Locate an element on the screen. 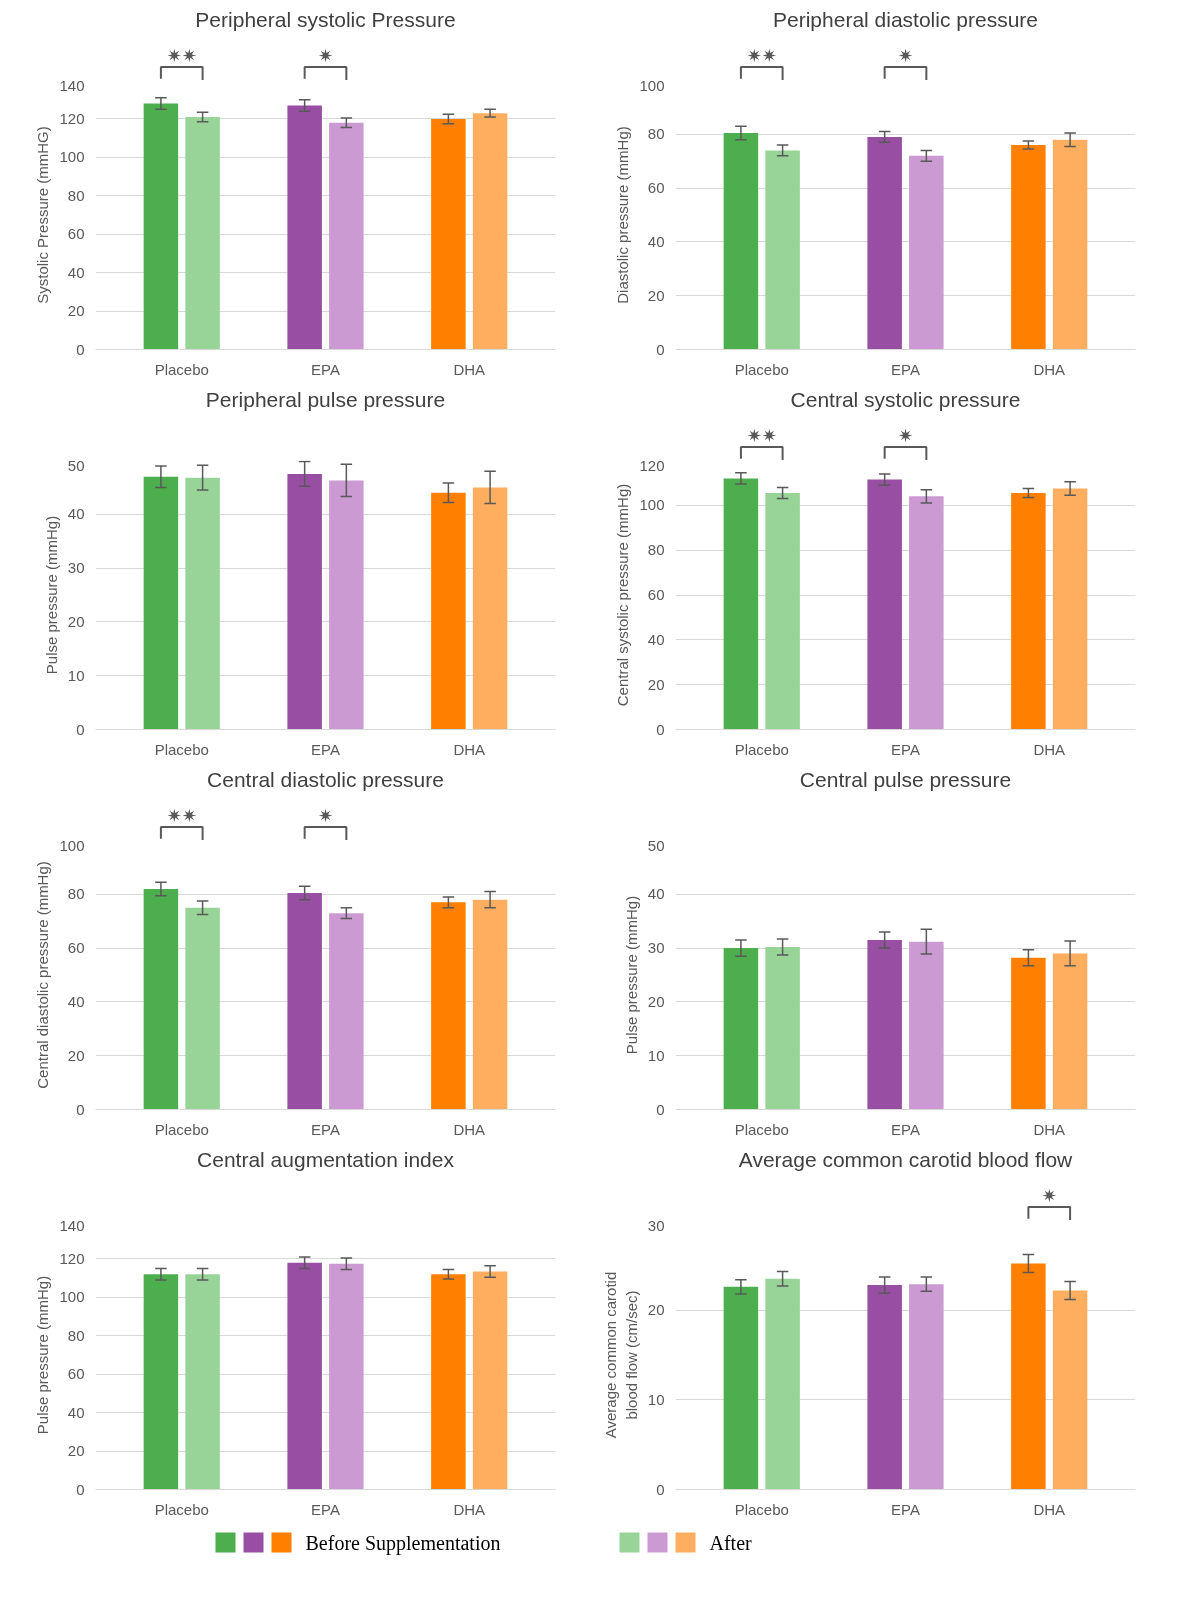 The image size is (1187, 1602). chart-title: Central systolic pressure is located at coordinates (905, 399).